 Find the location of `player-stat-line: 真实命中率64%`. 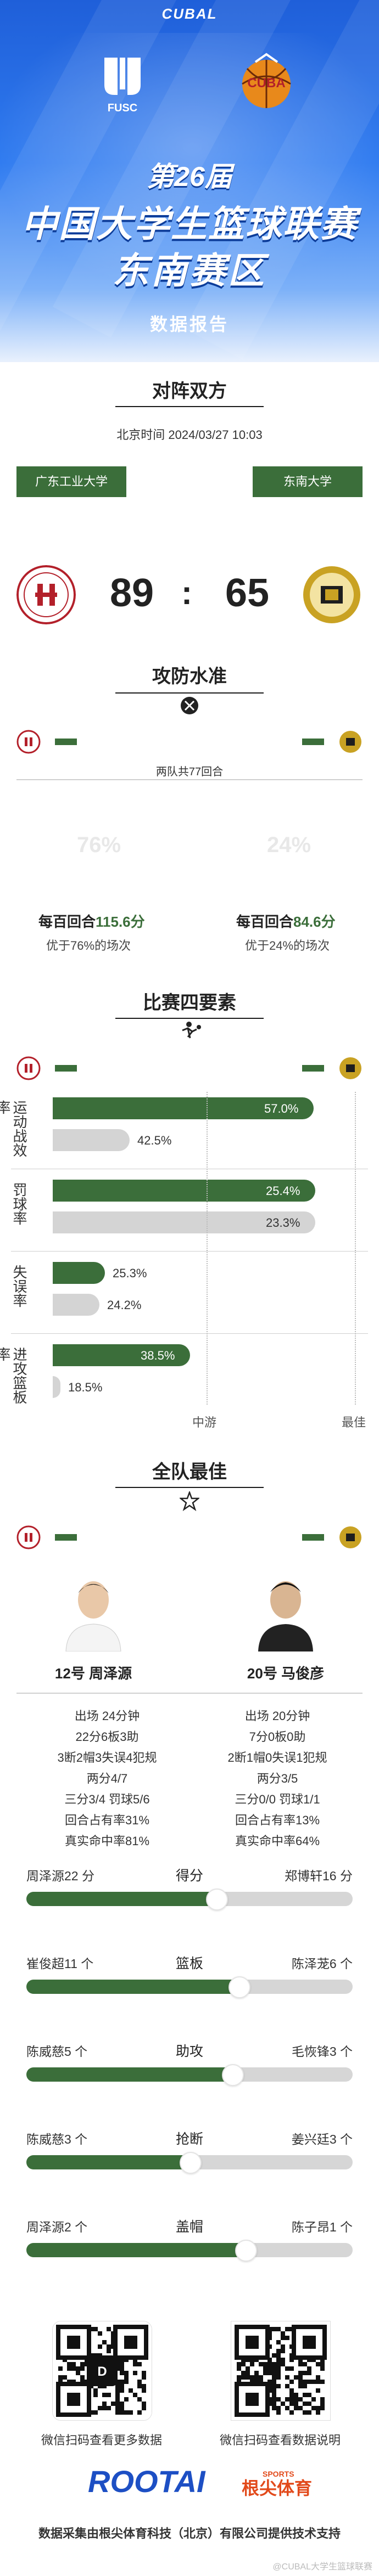

player-stat-line: 真实命中率64% is located at coordinates (277, 1841).